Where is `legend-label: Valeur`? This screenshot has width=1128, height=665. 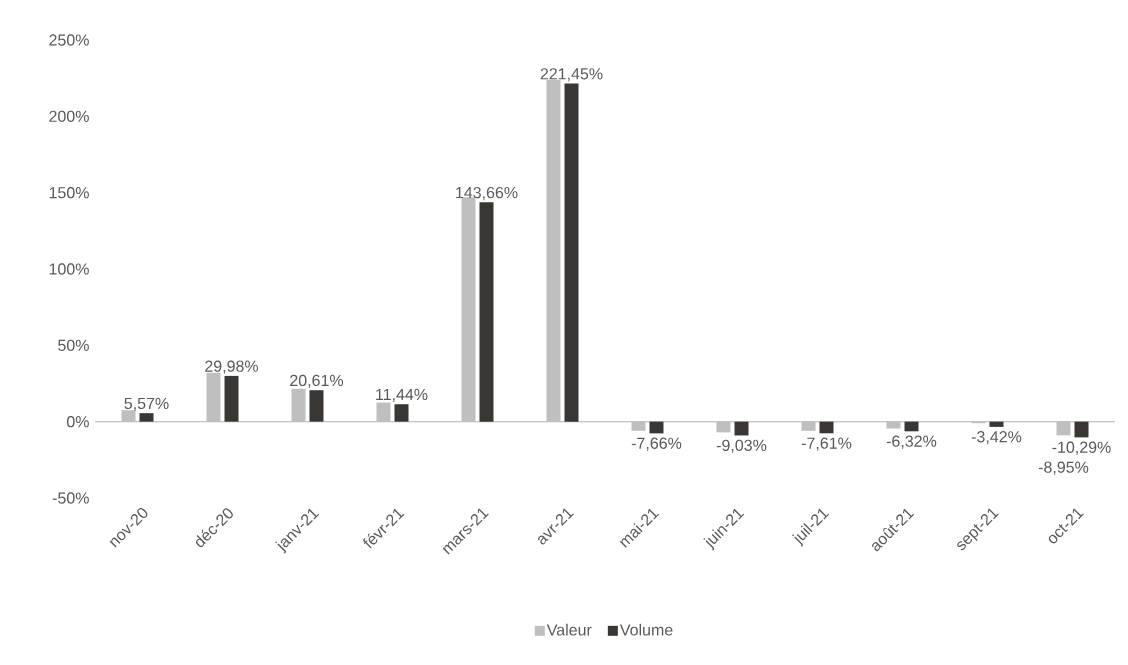 legend-label: Valeur is located at coordinates (569, 629).